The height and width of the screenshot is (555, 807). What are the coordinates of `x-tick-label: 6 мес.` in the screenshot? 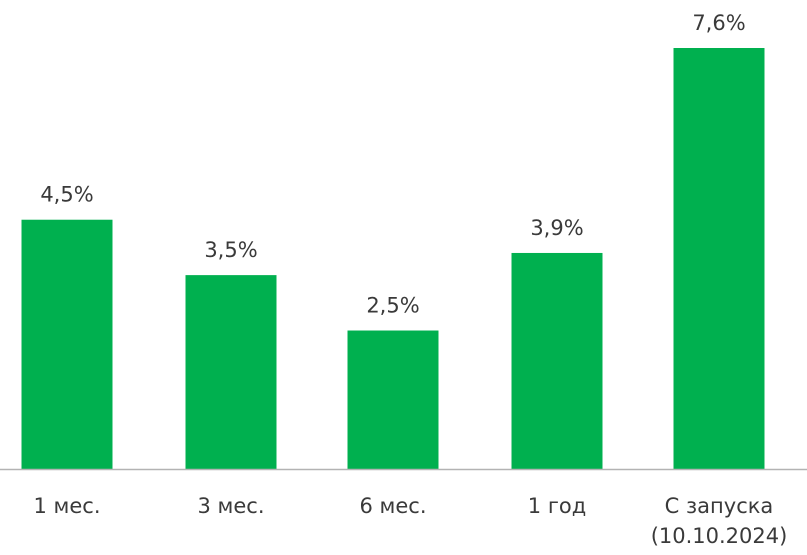 It's located at (392, 506).